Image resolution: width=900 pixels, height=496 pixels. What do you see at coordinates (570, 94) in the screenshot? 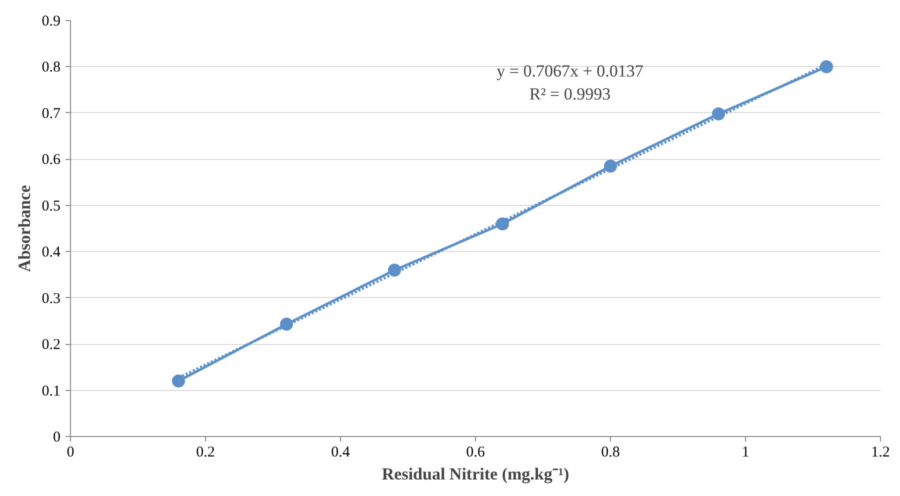
I see `annotation: R² = 0.9993` at bounding box center [570, 94].